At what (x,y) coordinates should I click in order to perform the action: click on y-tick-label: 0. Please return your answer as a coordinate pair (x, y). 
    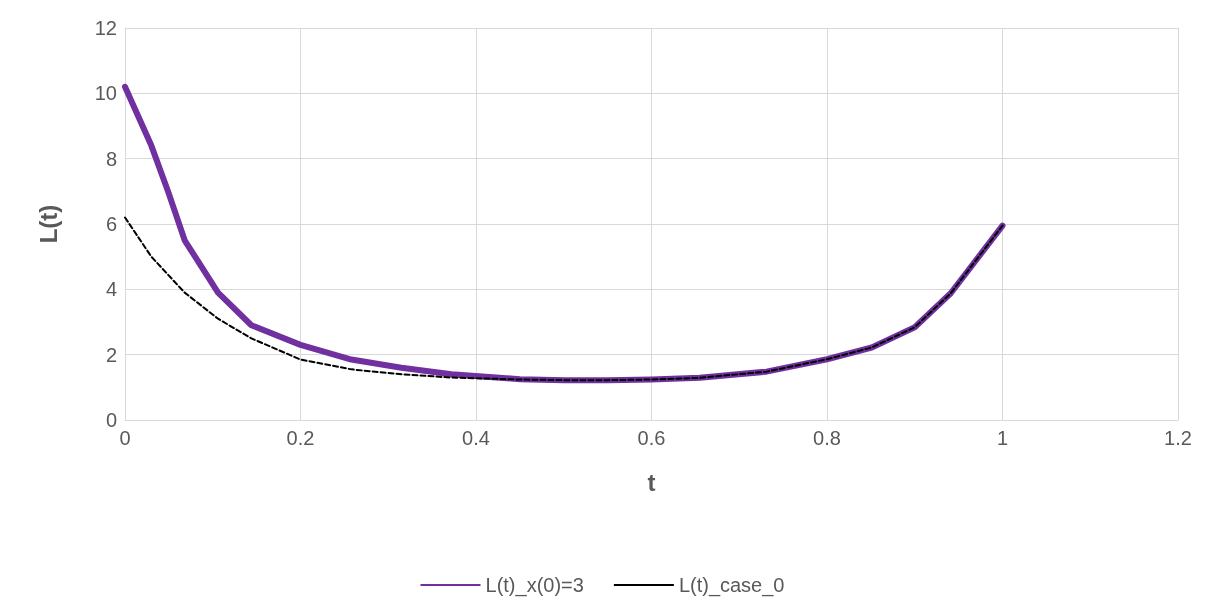
    Looking at the image, I should click on (111, 420).